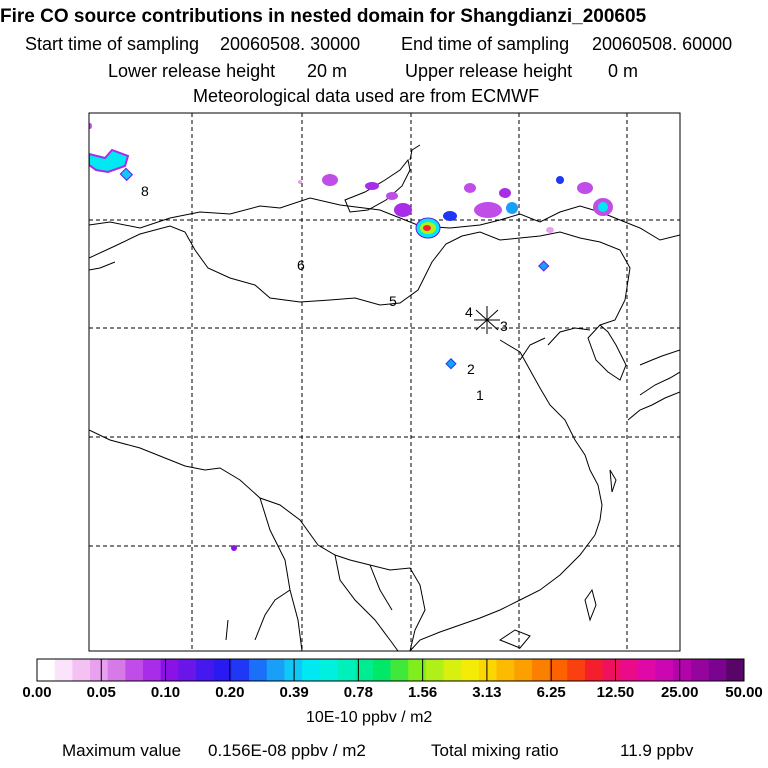 The image size is (768, 768). What do you see at coordinates (145, 191) in the screenshot?
I see `point-label-8: 8` at bounding box center [145, 191].